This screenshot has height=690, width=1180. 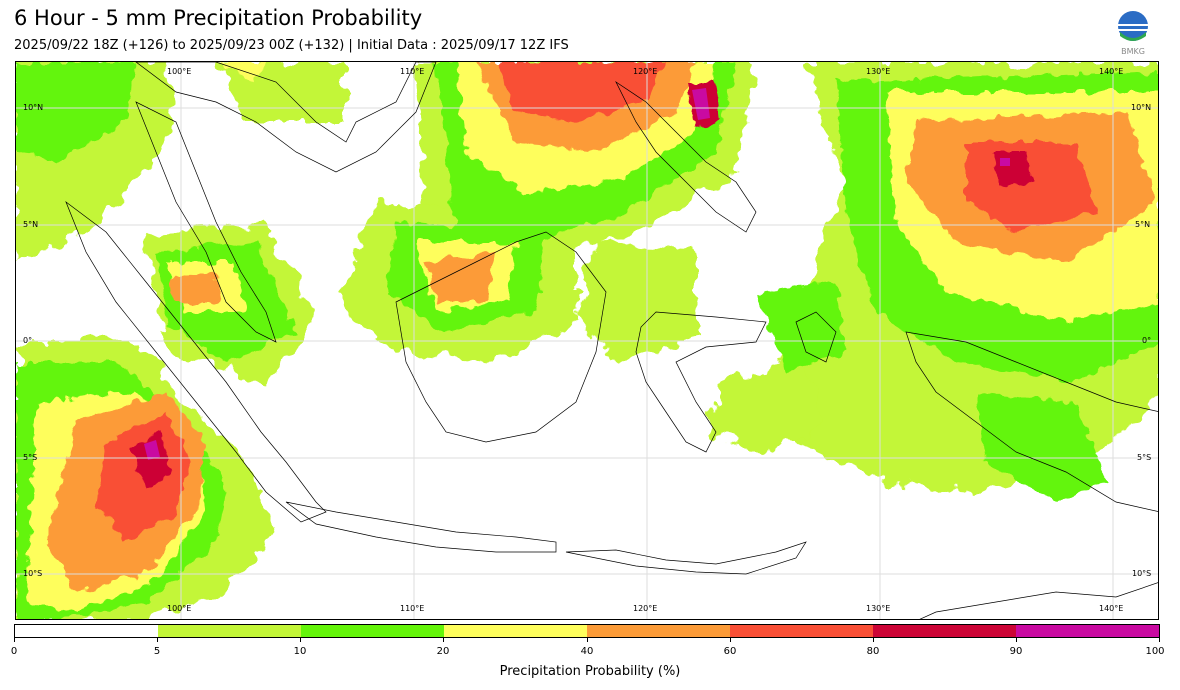 I want to click on lat-label-right: 10°N, so click(x=1141, y=107).